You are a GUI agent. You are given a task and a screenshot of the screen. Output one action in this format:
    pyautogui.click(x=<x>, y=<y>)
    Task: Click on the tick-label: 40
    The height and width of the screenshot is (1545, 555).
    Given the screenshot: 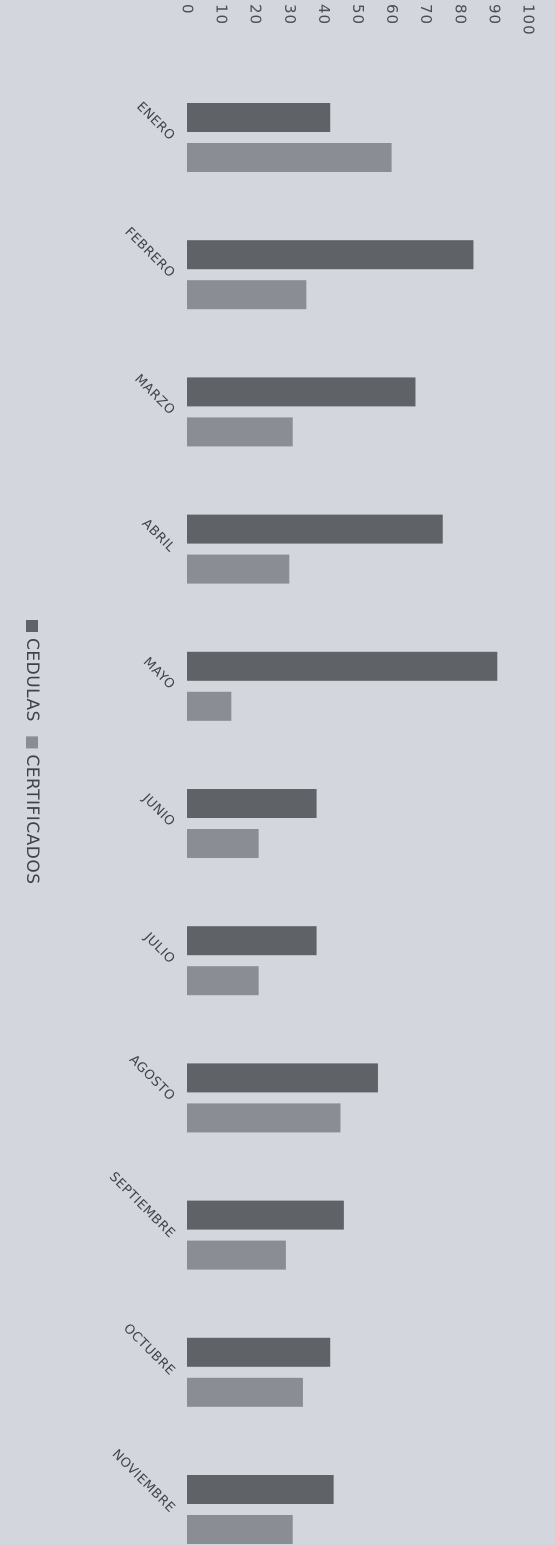 What is the action you would take?
    pyautogui.click(x=324, y=14)
    